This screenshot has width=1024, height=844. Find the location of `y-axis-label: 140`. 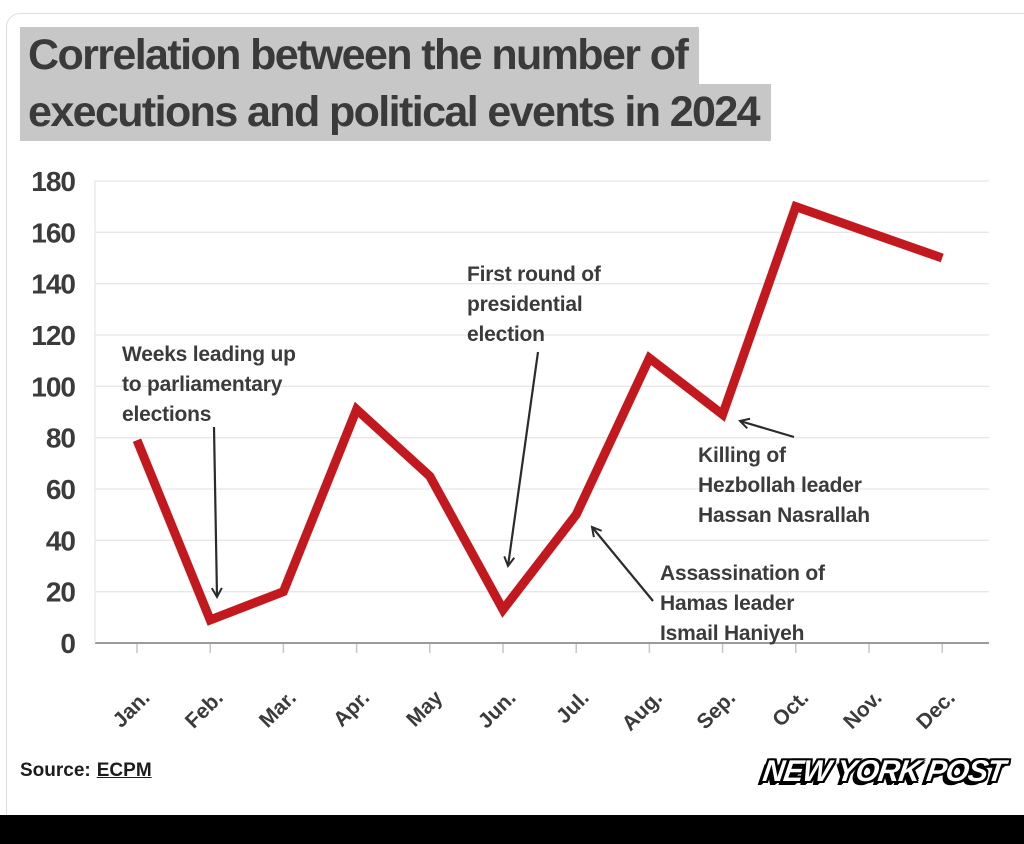

y-axis-label: 140 is located at coordinates (53, 284).